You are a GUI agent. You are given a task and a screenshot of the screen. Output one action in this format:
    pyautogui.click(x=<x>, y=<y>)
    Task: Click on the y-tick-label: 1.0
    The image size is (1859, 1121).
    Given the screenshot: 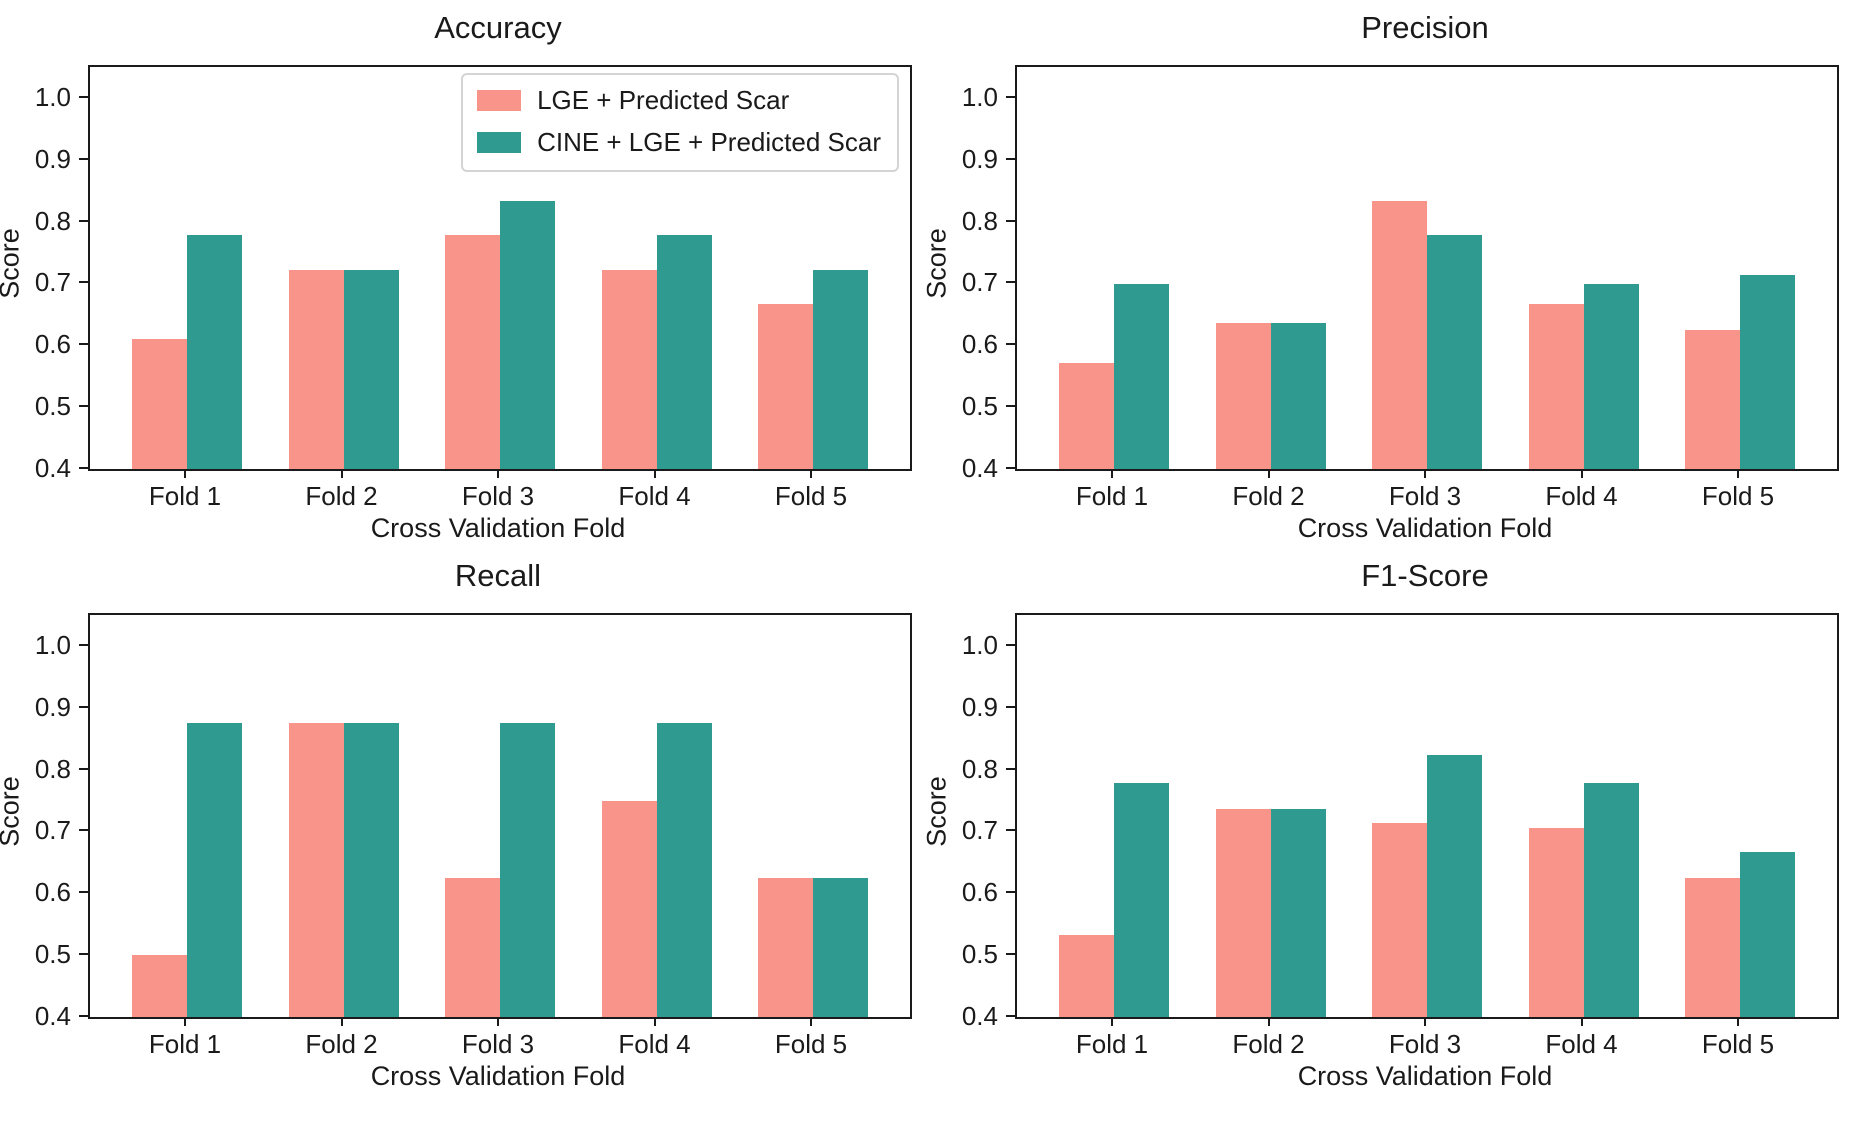 What is the action you would take?
    pyautogui.click(x=979, y=96)
    